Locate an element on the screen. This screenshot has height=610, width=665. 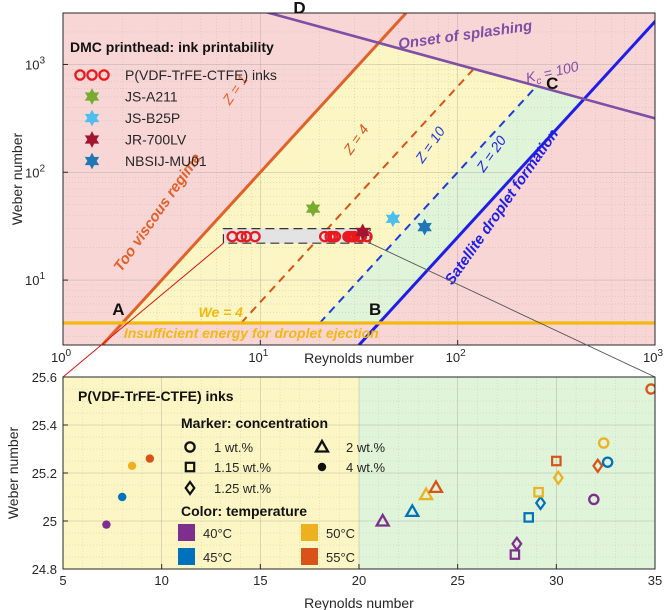
x-tick-label-top: 10⁰ is located at coordinates (61, 356).